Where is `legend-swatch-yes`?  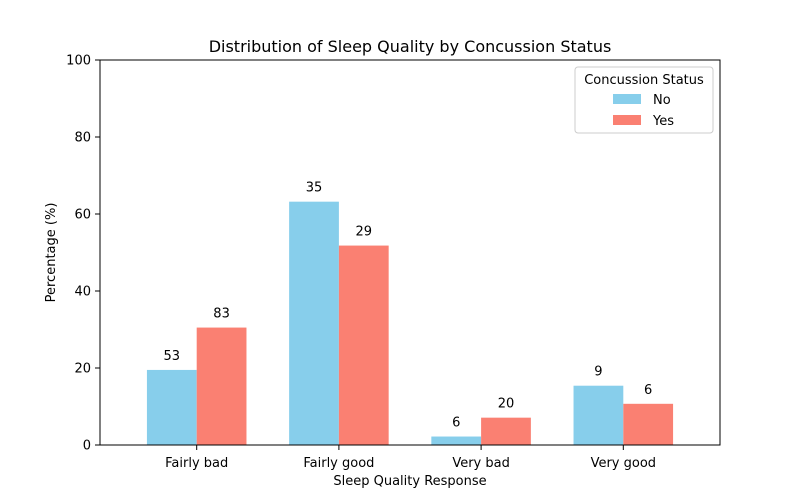 legend-swatch-yes is located at coordinates (627, 120).